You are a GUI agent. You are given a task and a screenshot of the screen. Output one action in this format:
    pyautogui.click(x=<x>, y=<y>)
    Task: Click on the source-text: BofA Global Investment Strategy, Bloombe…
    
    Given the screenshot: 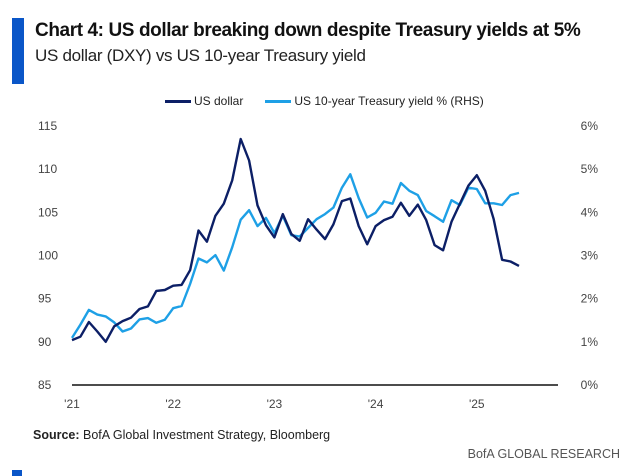 What is the action you would take?
    pyautogui.click(x=205, y=435)
    